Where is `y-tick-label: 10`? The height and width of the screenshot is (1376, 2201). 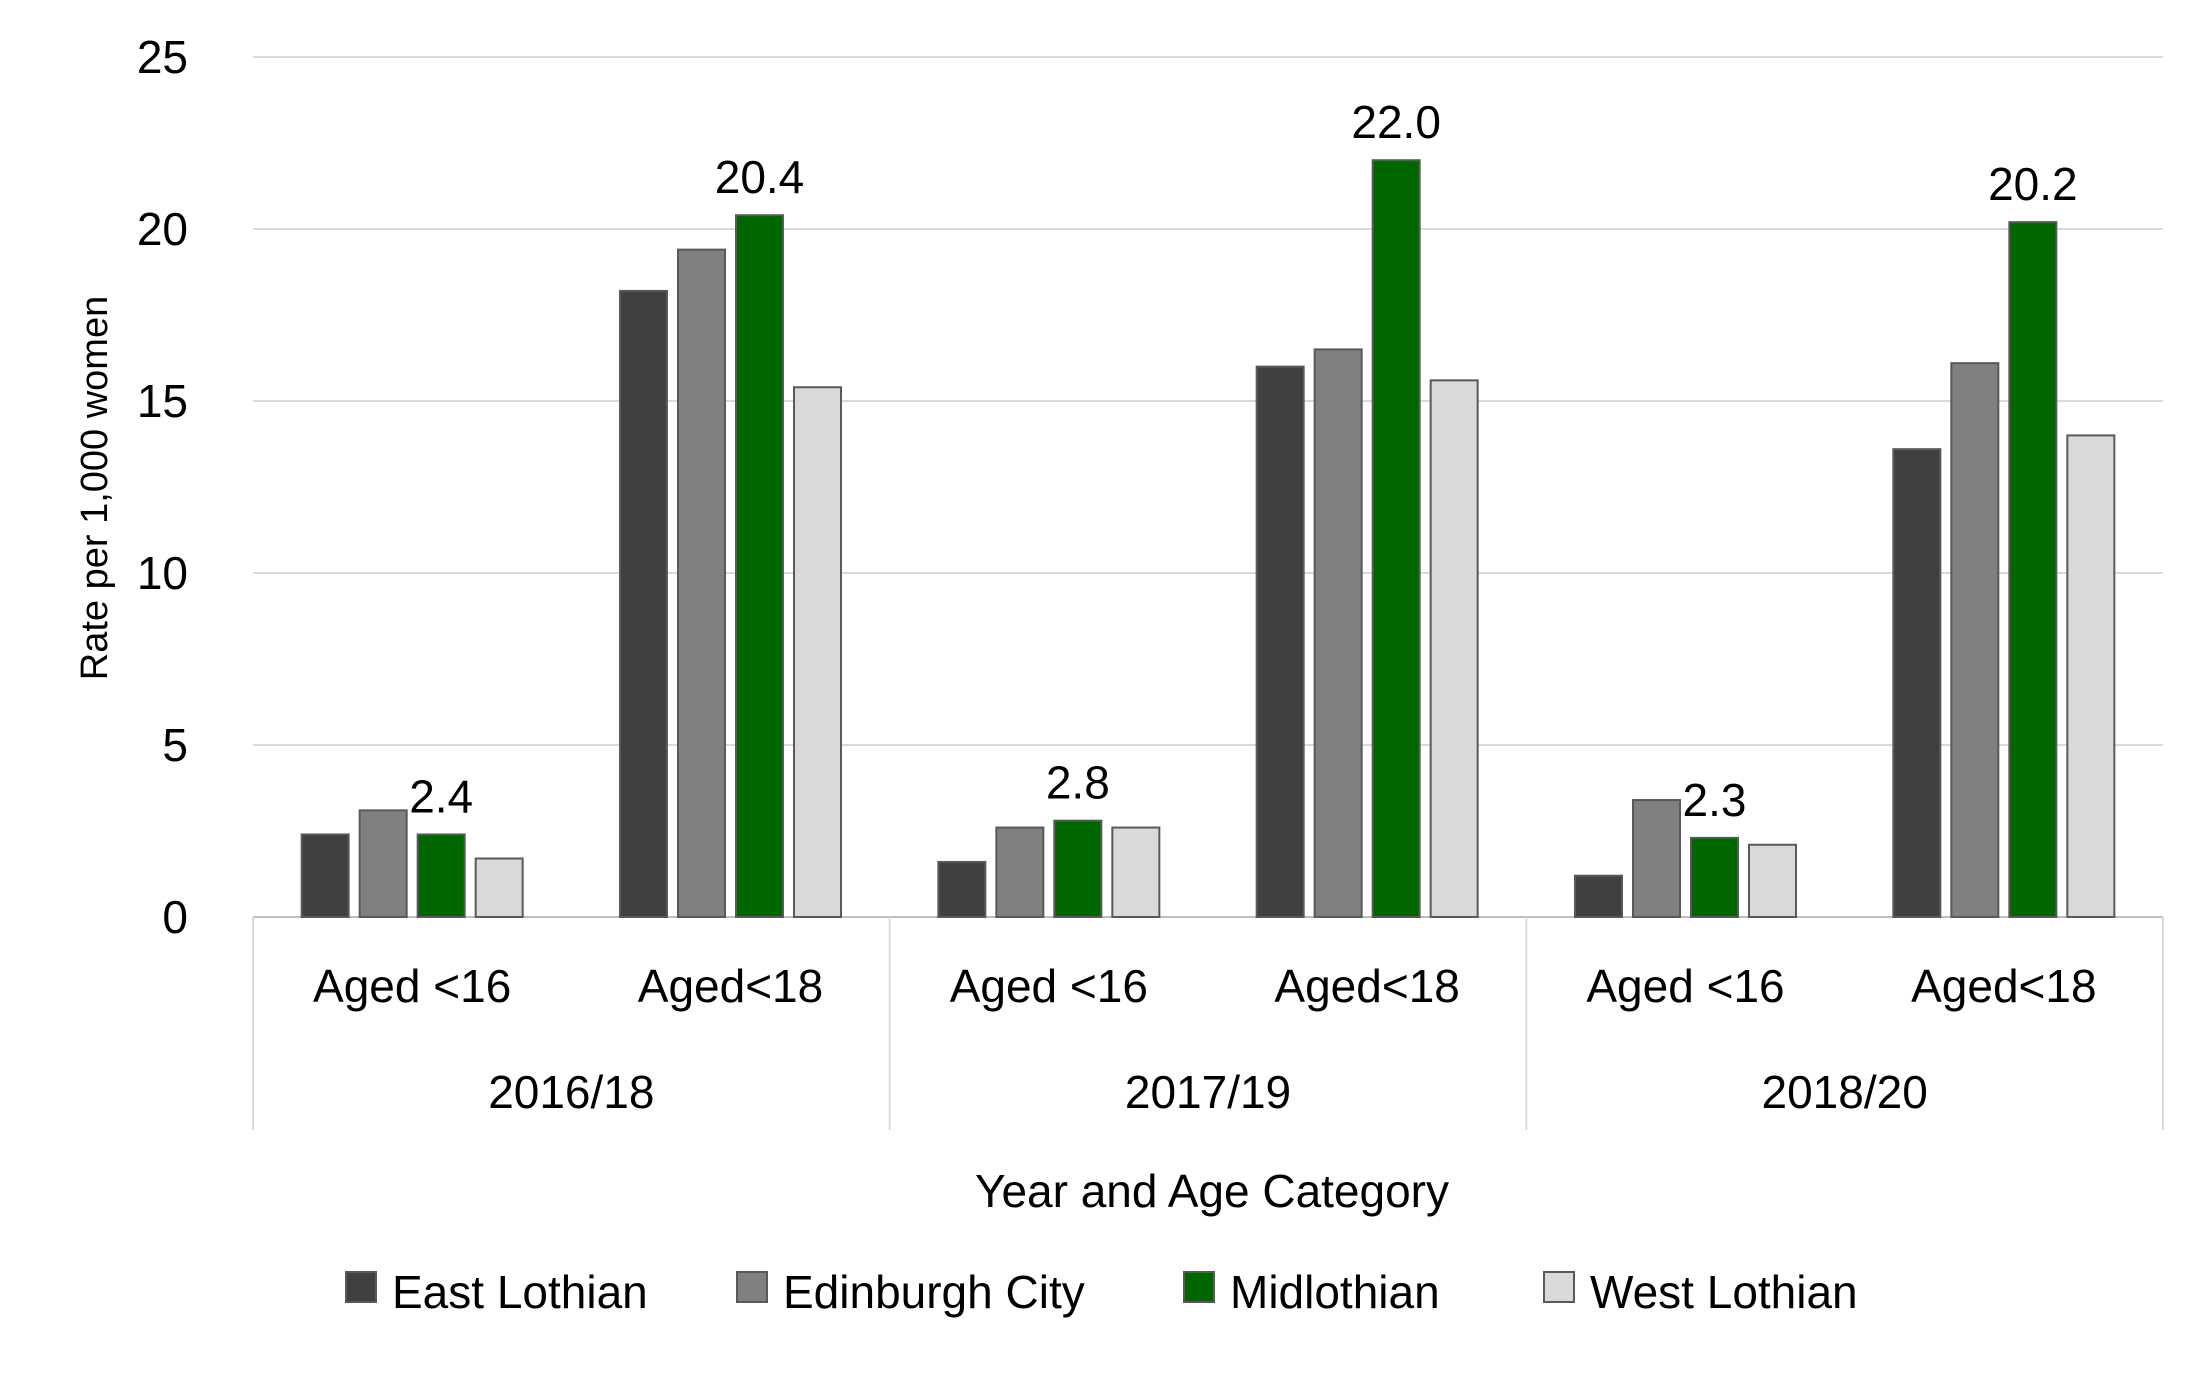
y-tick-label: 10 is located at coordinates (162, 573).